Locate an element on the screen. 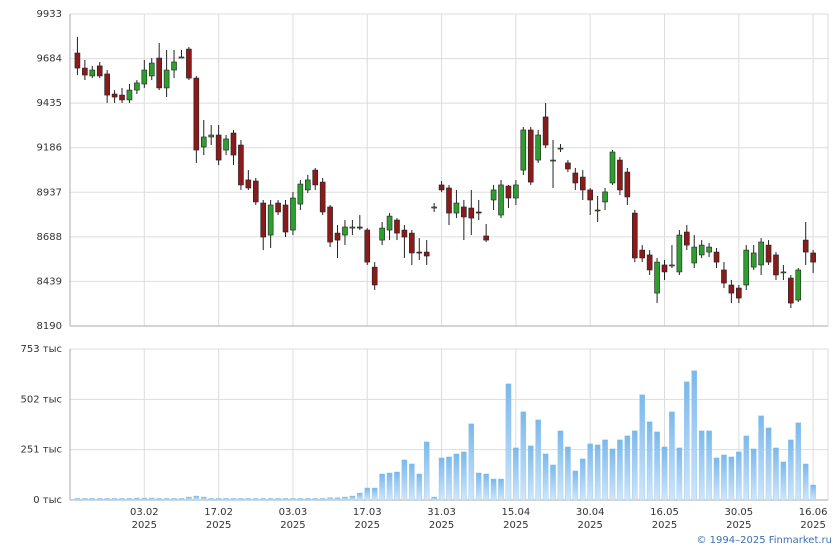 This screenshot has width=840, height=550. y-tick-label: 9435 is located at coordinates (49, 103).